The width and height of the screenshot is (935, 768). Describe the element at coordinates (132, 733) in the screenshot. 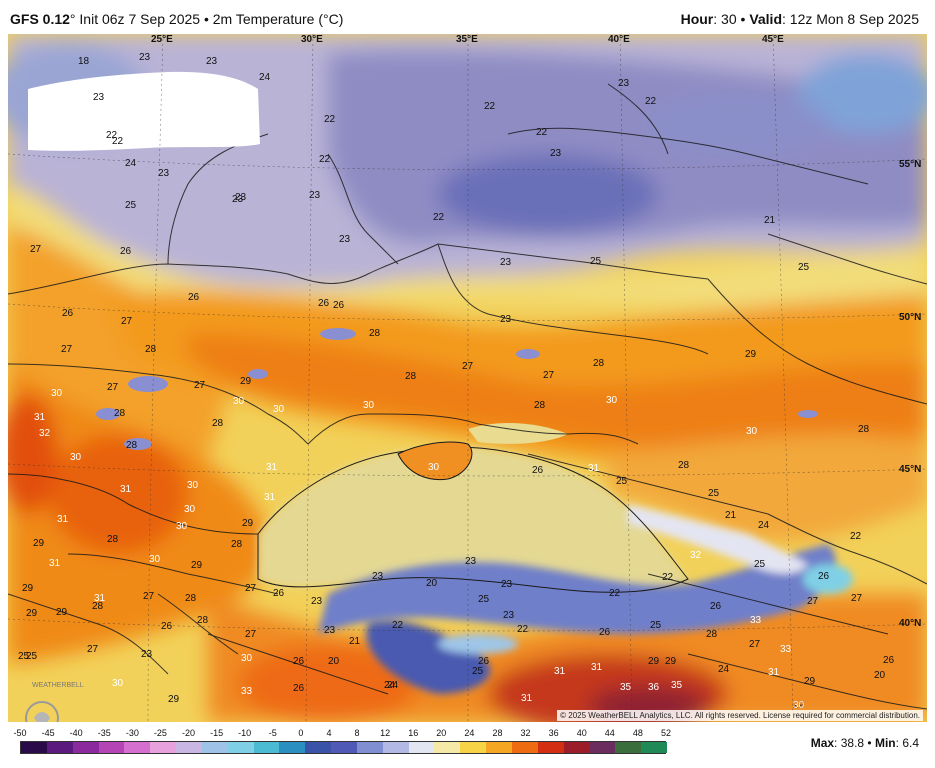

I see `legend-tick-label: -30` at that location.